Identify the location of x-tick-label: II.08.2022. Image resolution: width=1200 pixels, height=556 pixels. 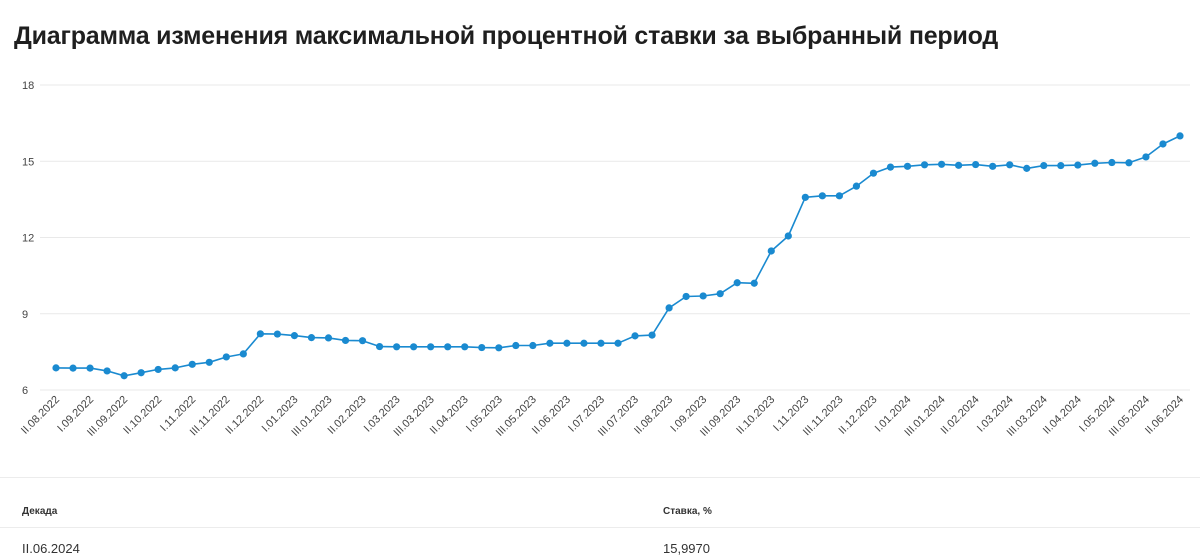
(40, 415).